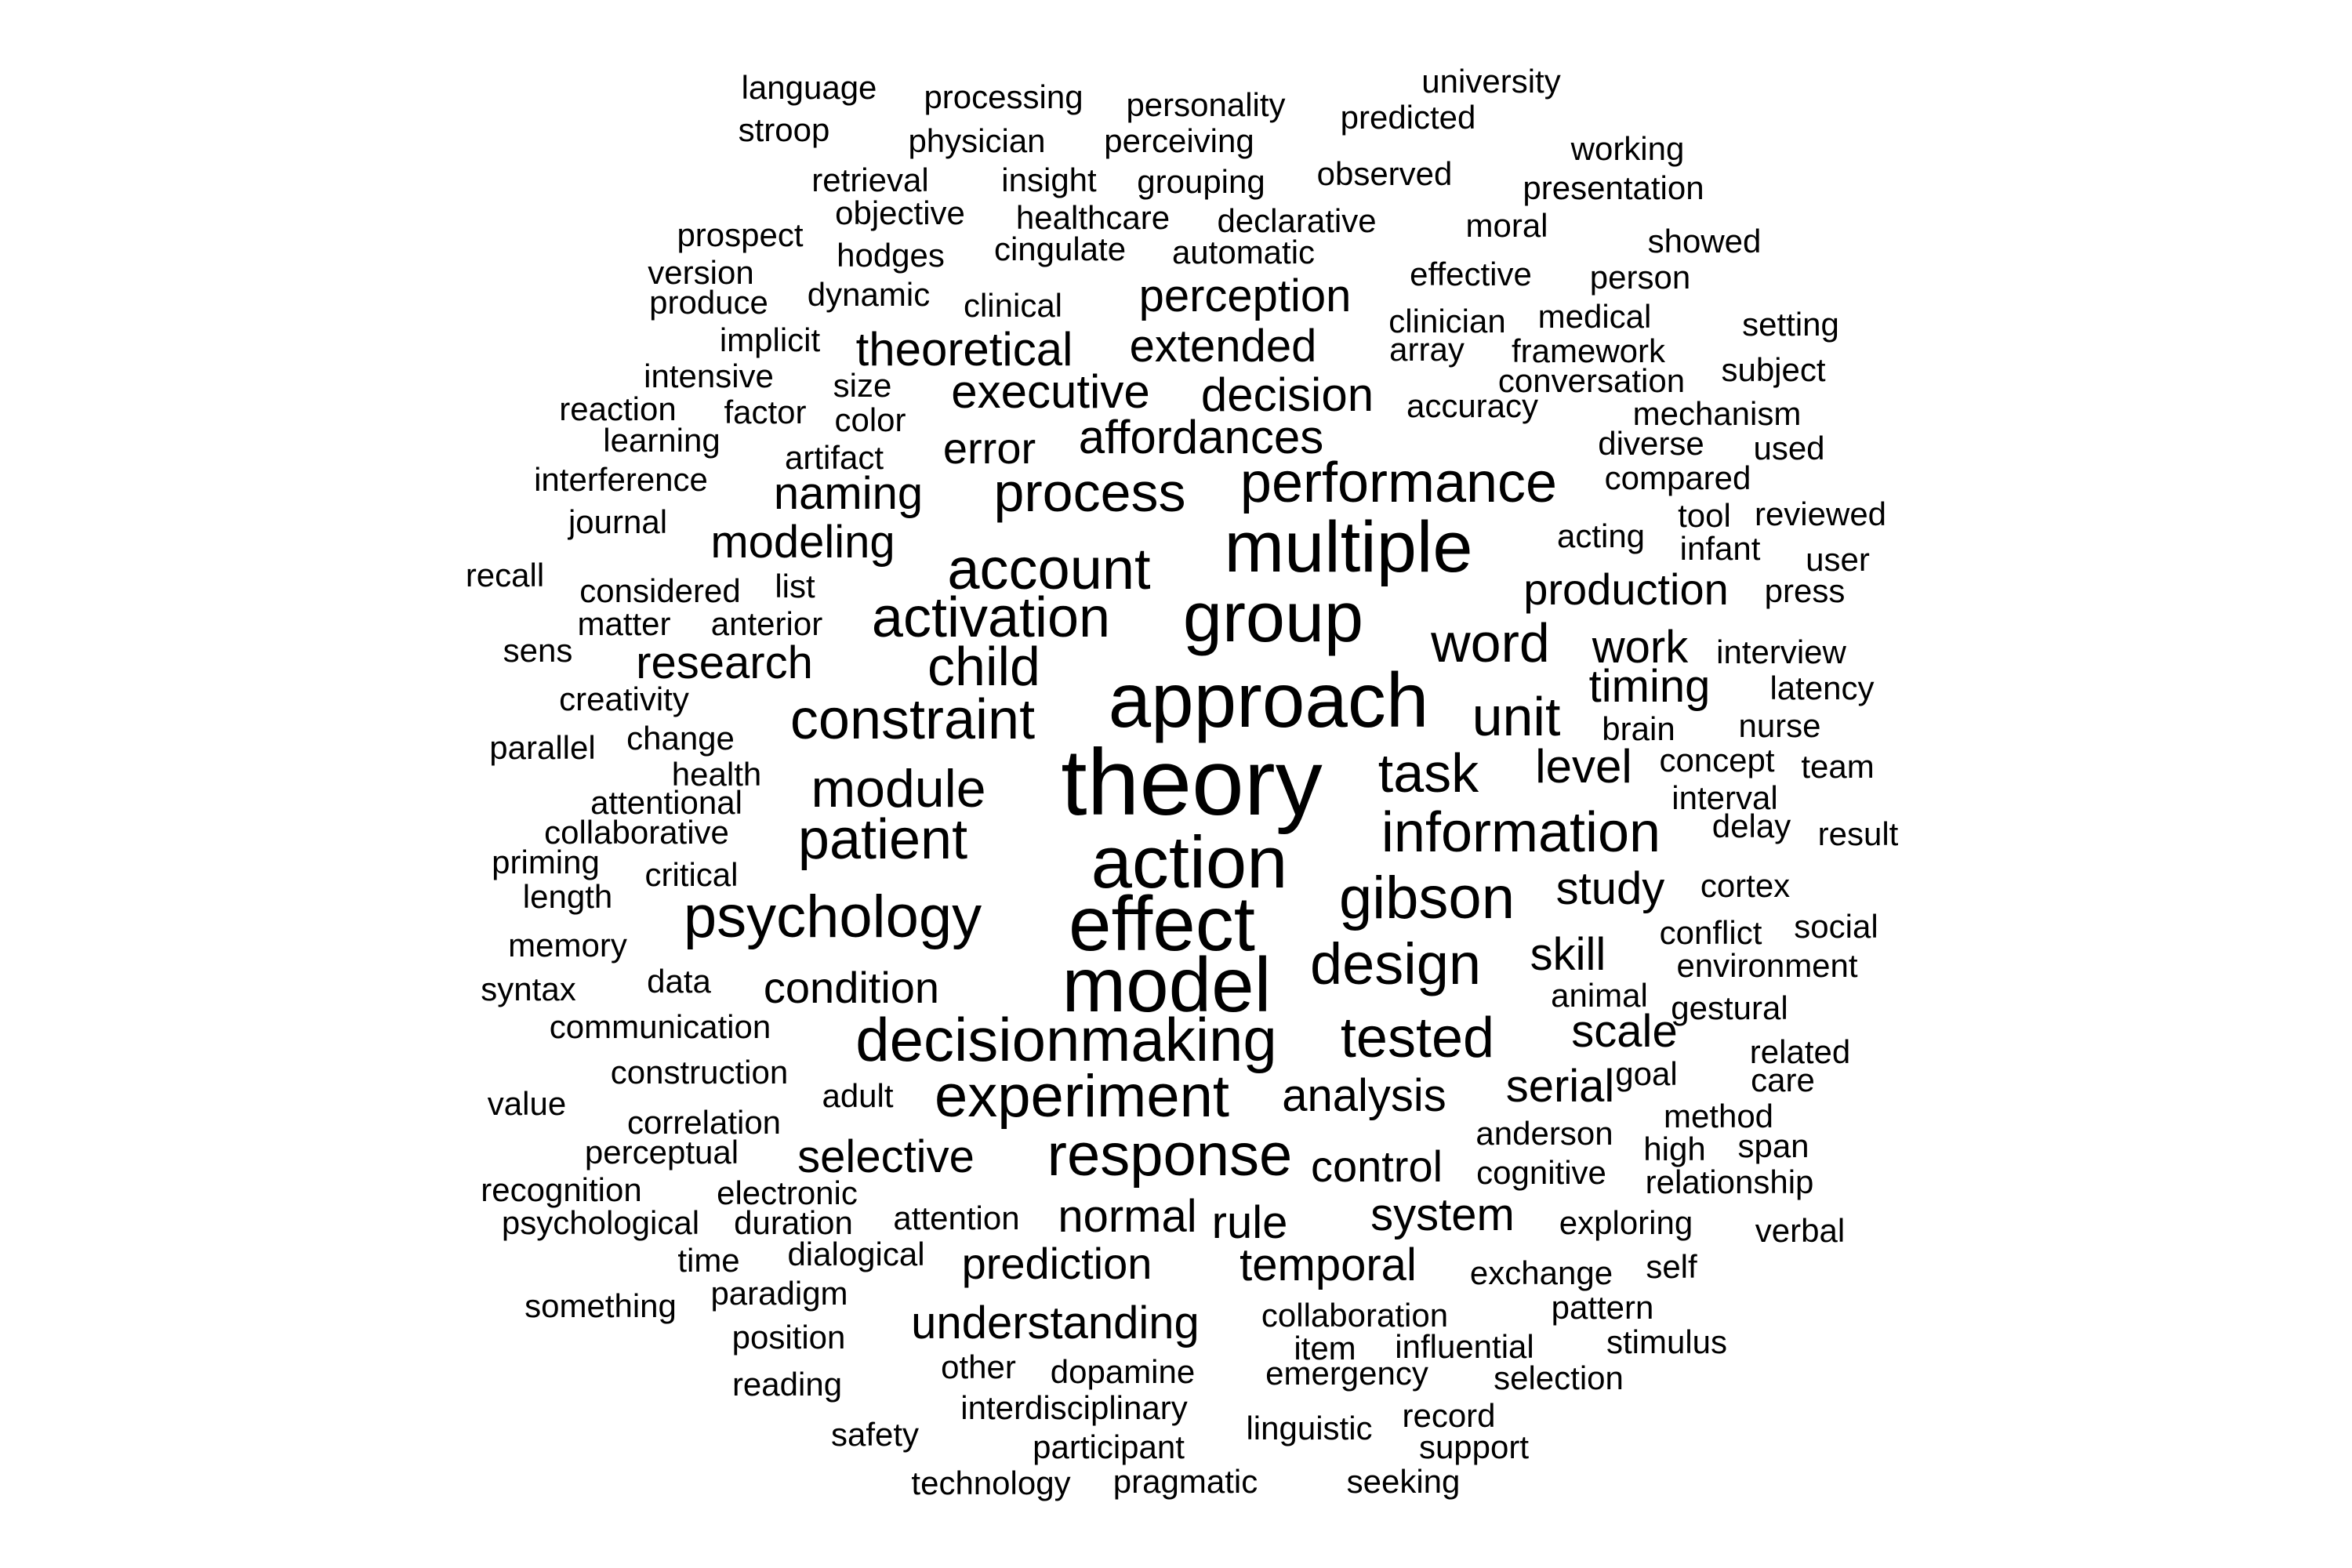 The width and height of the screenshot is (2352, 1568). What do you see at coordinates (1704, 241) in the screenshot?
I see `word-showed: showed` at bounding box center [1704, 241].